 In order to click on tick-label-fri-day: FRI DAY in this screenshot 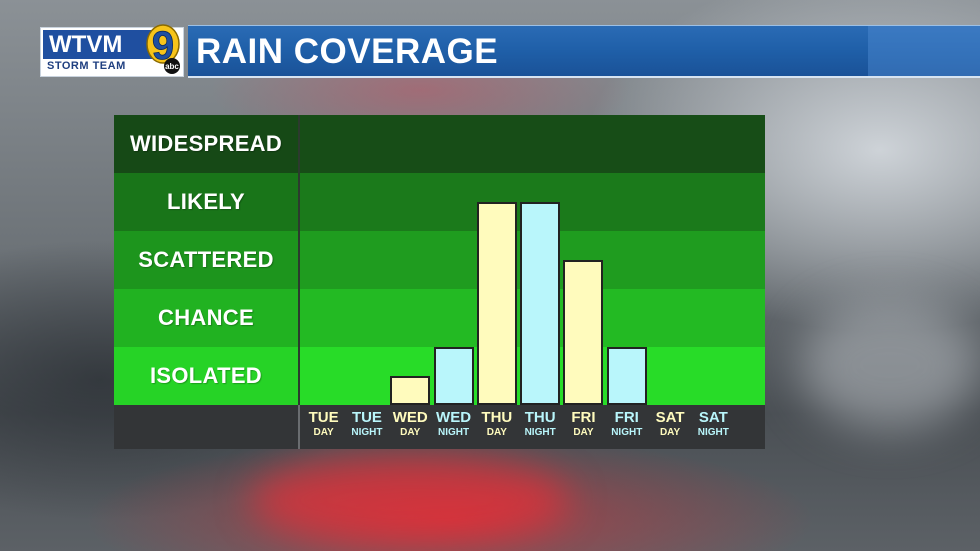, I will do `click(583, 425)`.